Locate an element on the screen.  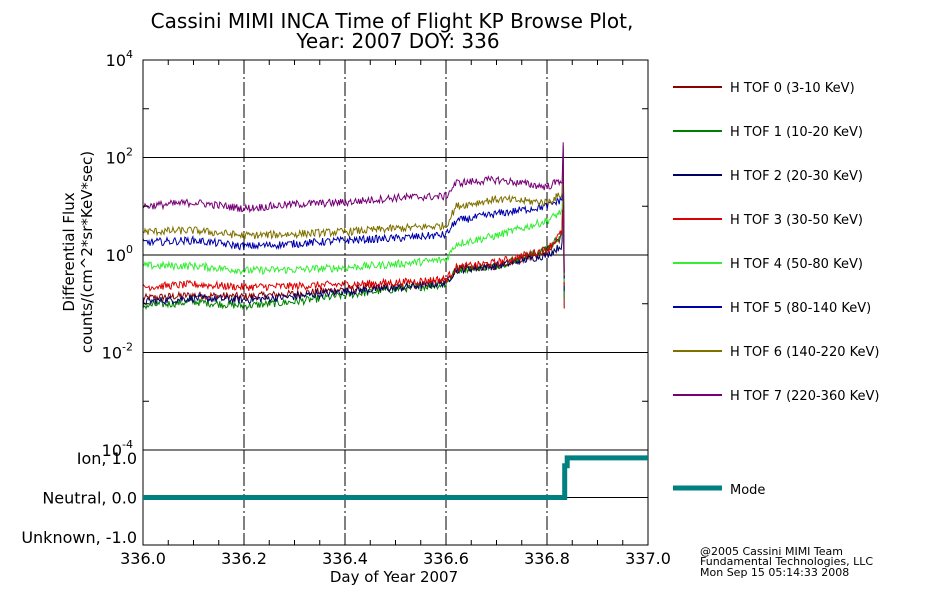
legend-label: H TOF 6 (140-220 KeV) is located at coordinates (804, 352).